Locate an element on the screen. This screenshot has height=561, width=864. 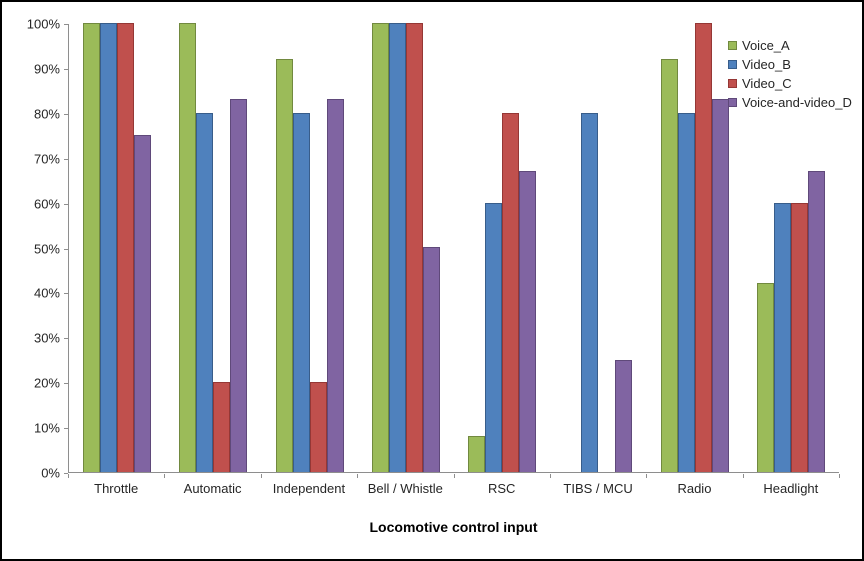
x-axis-title: Locomotive control input is located at coordinates (453, 527).